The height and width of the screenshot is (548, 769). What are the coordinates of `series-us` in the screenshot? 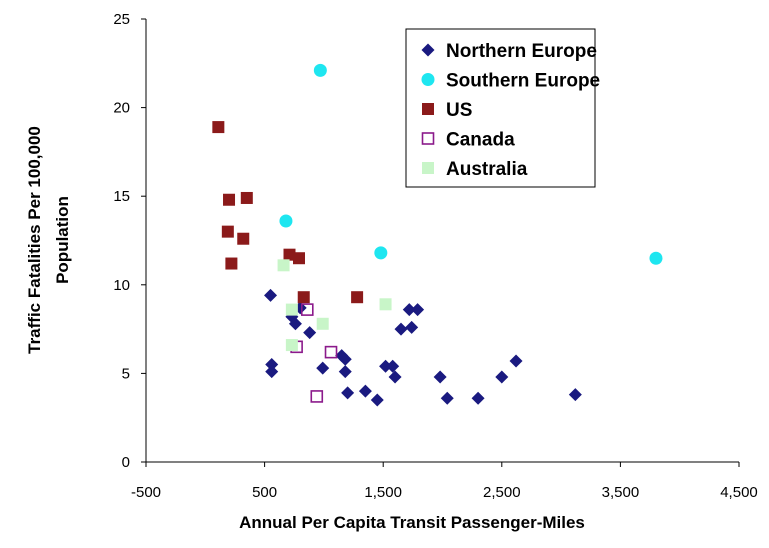 It's located at (288, 212).